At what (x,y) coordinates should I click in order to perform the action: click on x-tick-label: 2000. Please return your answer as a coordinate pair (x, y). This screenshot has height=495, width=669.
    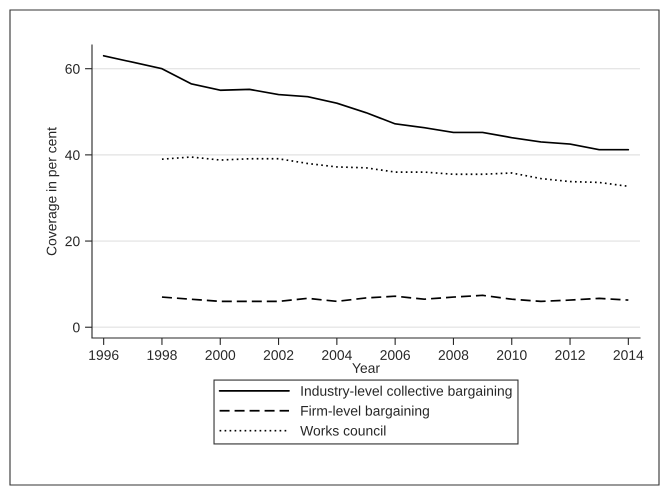
    Looking at the image, I should click on (221, 355).